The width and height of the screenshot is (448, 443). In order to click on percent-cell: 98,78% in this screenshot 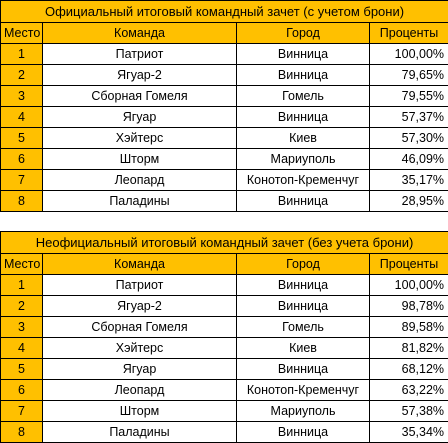, I will do `click(409, 306)`.